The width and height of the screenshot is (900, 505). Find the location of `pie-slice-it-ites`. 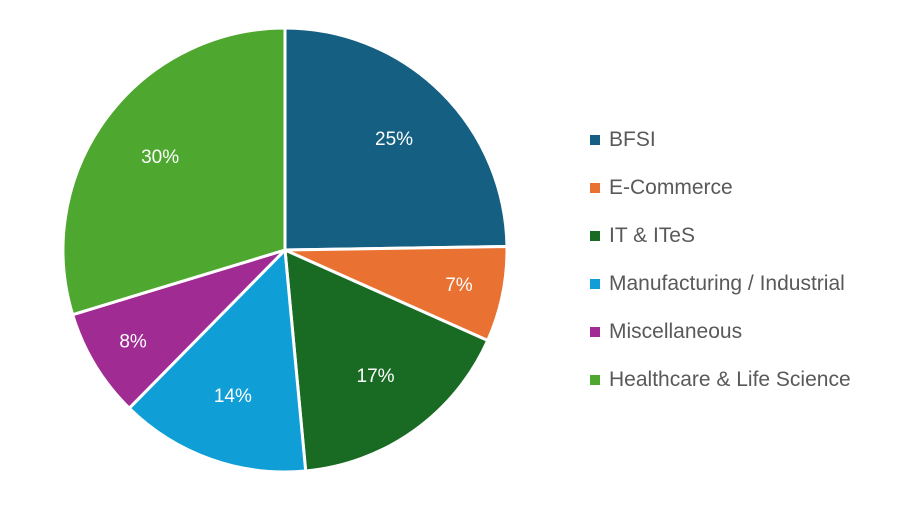

pie-slice-it-ites is located at coordinates (386, 360).